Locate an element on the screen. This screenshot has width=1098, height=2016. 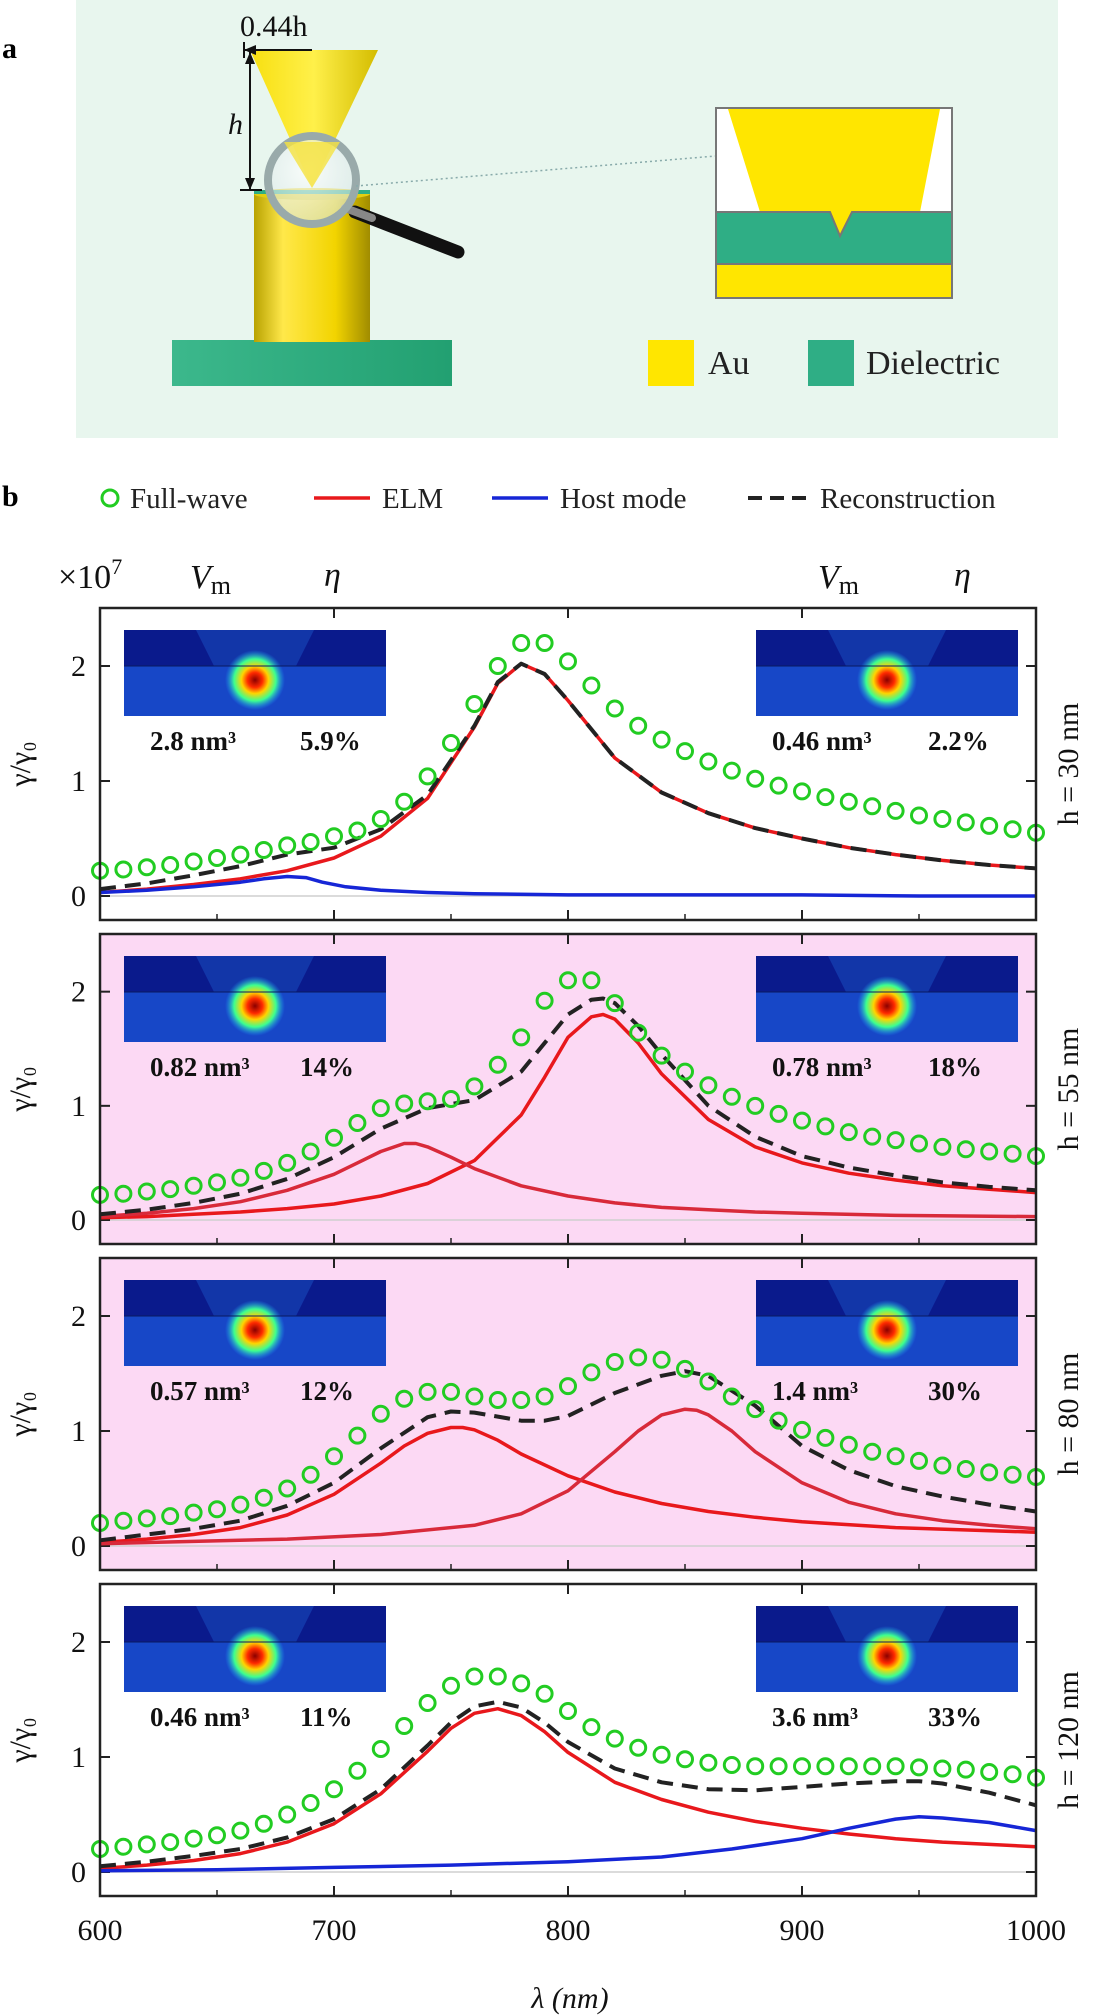
eta-header-left: η is located at coordinates (332, 575).